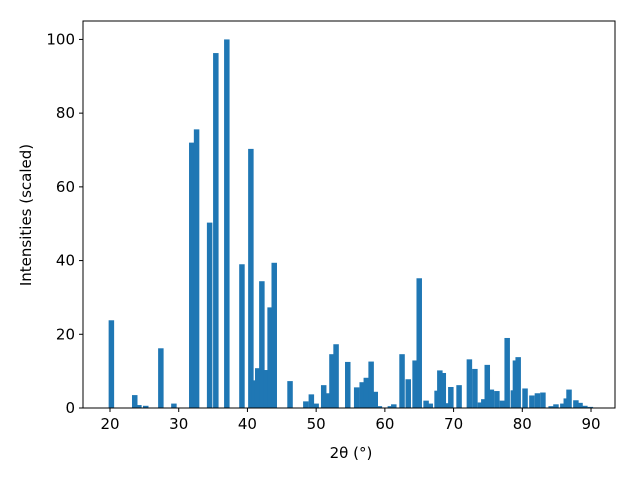  Describe the element at coordinates (384, 424) in the screenshot. I see `x-tick-label: 60` at that location.